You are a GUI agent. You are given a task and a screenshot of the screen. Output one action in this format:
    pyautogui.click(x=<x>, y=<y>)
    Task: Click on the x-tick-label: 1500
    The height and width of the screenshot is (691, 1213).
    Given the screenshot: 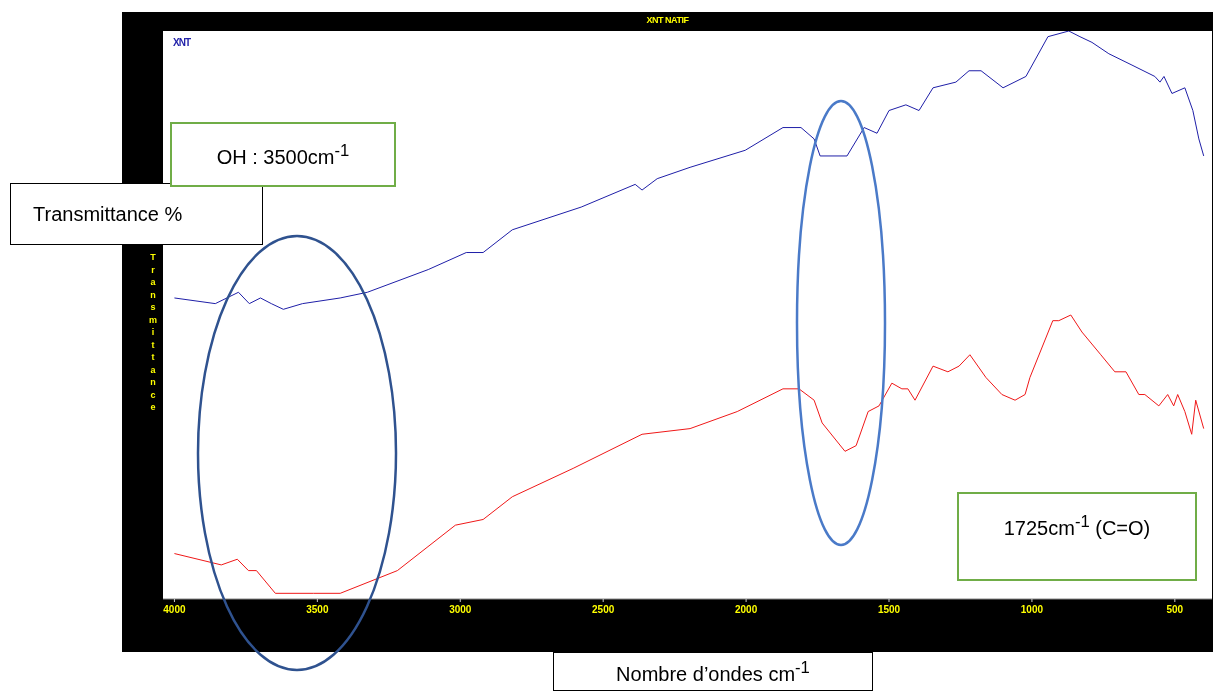 What is the action you would take?
    pyautogui.click(x=889, y=610)
    